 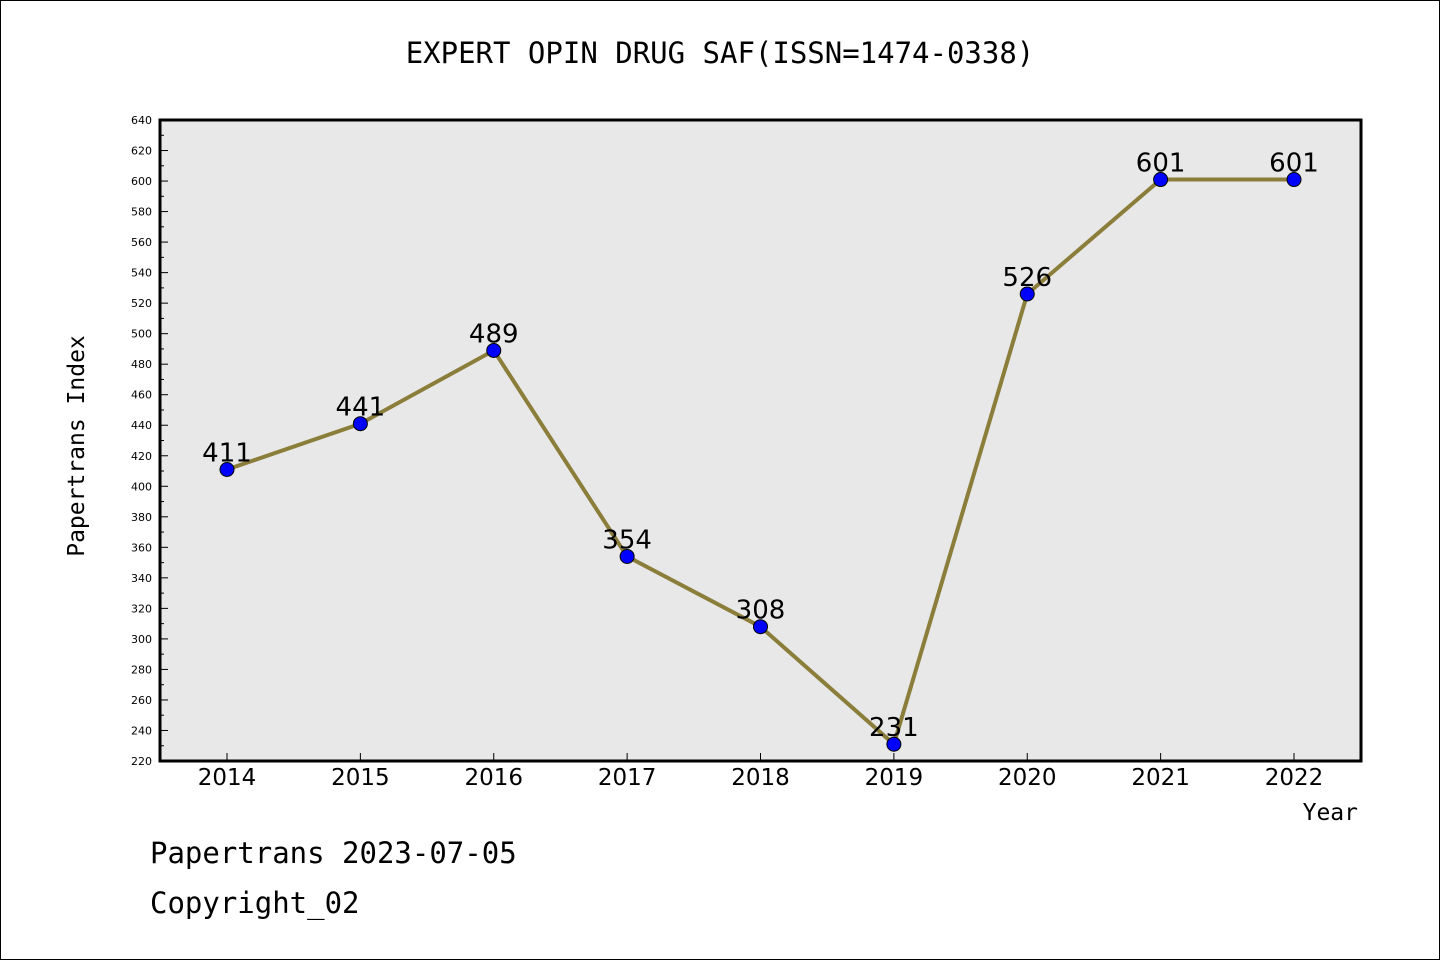 What do you see at coordinates (894, 778) in the screenshot?
I see `x-tick-label: 2019` at bounding box center [894, 778].